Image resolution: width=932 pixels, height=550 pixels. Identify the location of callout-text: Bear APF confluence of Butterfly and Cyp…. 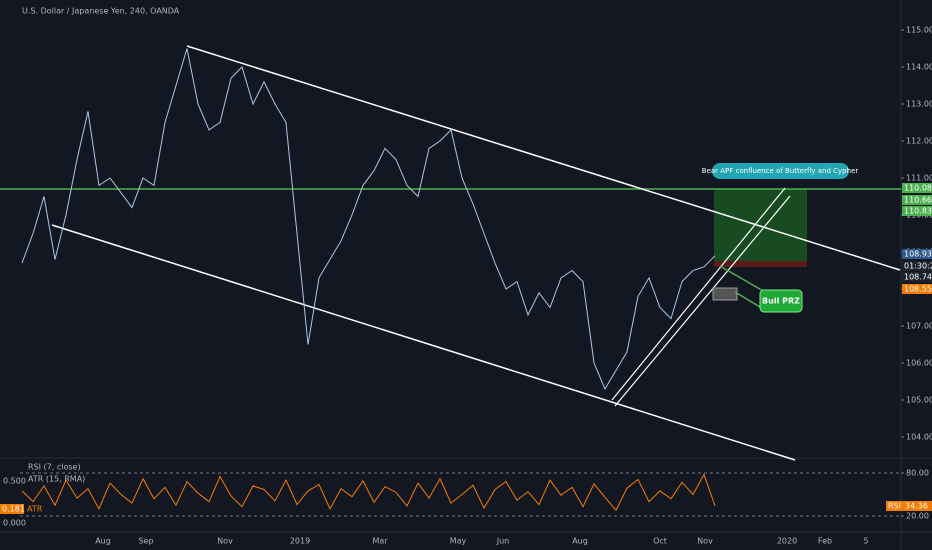
(780, 171).